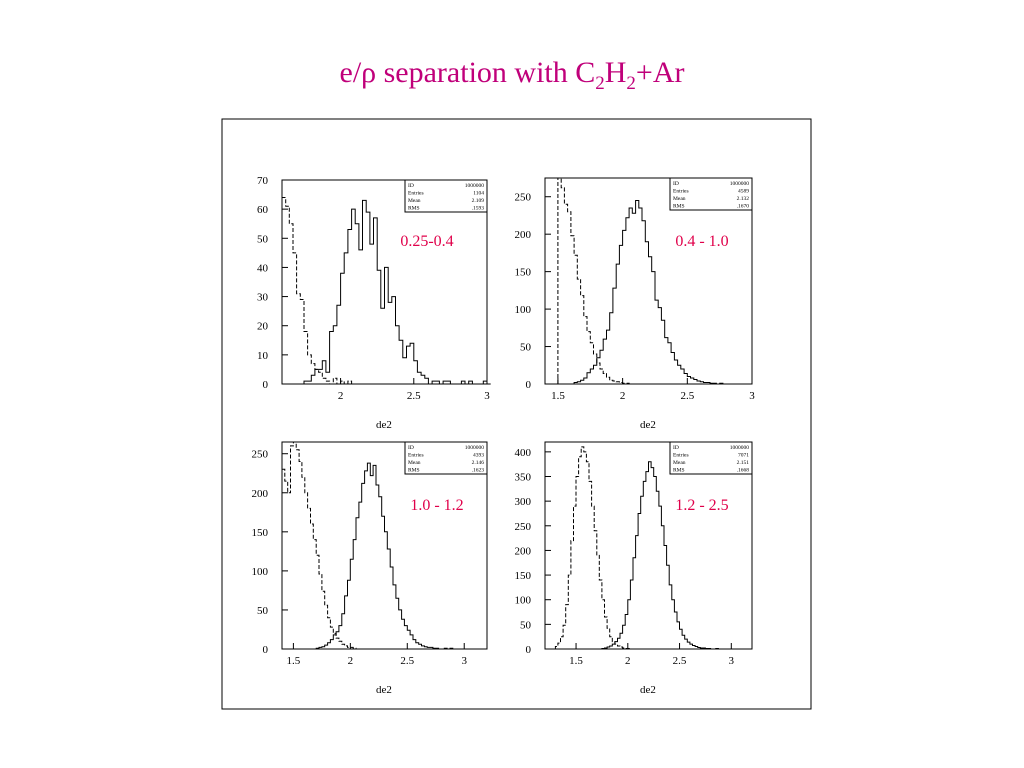  Describe the element at coordinates (263, 181) in the screenshot. I see `y-tick-label: 70` at that location.